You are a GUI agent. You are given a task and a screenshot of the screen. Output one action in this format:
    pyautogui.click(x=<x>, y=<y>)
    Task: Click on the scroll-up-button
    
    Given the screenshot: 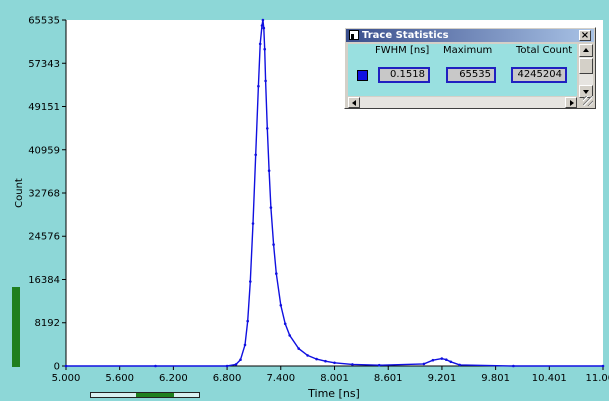 What is the action you would take?
    pyautogui.click(x=586, y=50)
    